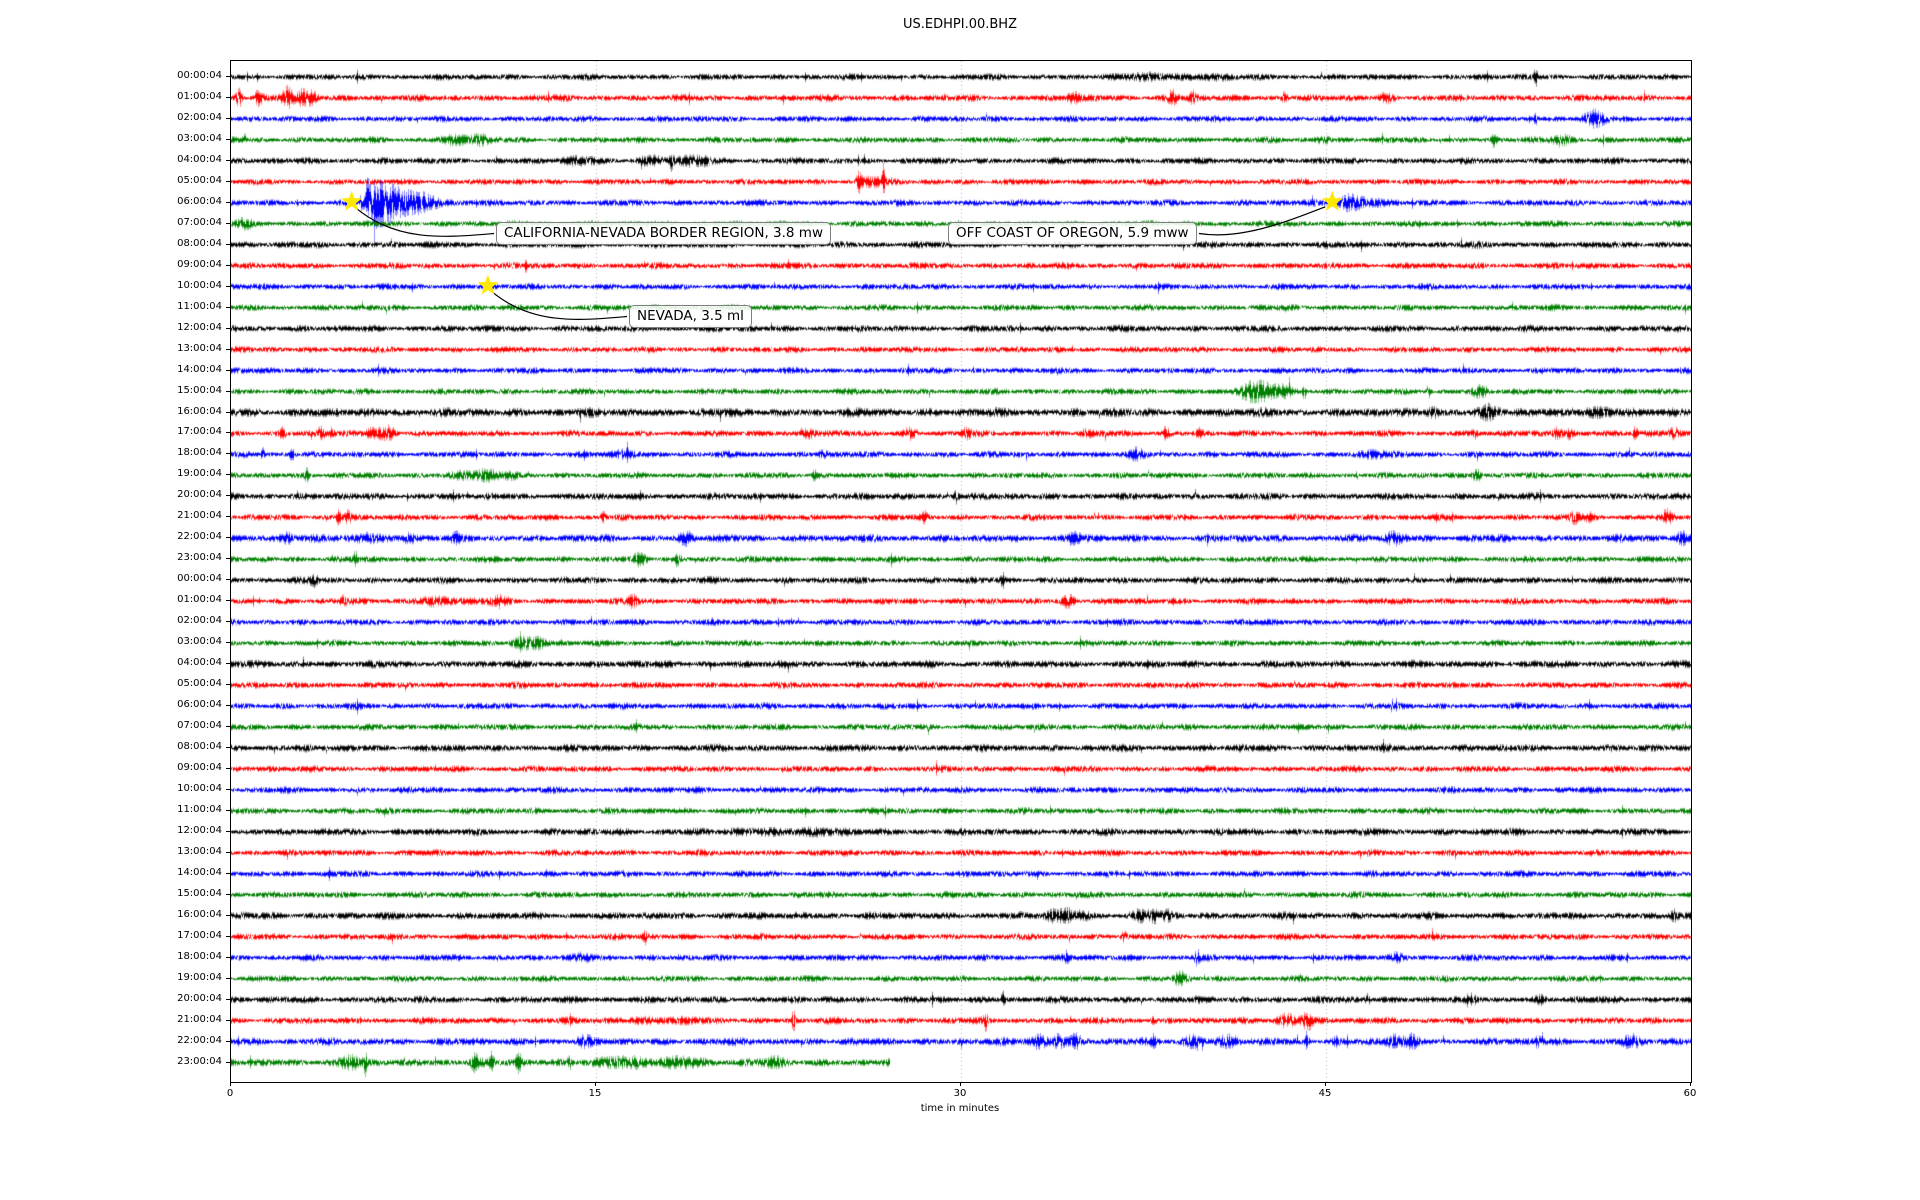 The image size is (1920, 1200). What do you see at coordinates (199, 516) in the screenshot?
I see `y-tick-label: 21:00:04` at bounding box center [199, 516].